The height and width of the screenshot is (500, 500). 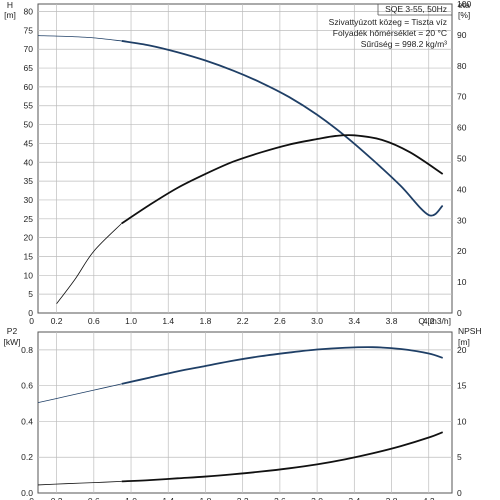 What do you see at coordinates (30, 313) in the screenshot?
I see `y-left-tick-label: 0` at bounding box center [30, 313].